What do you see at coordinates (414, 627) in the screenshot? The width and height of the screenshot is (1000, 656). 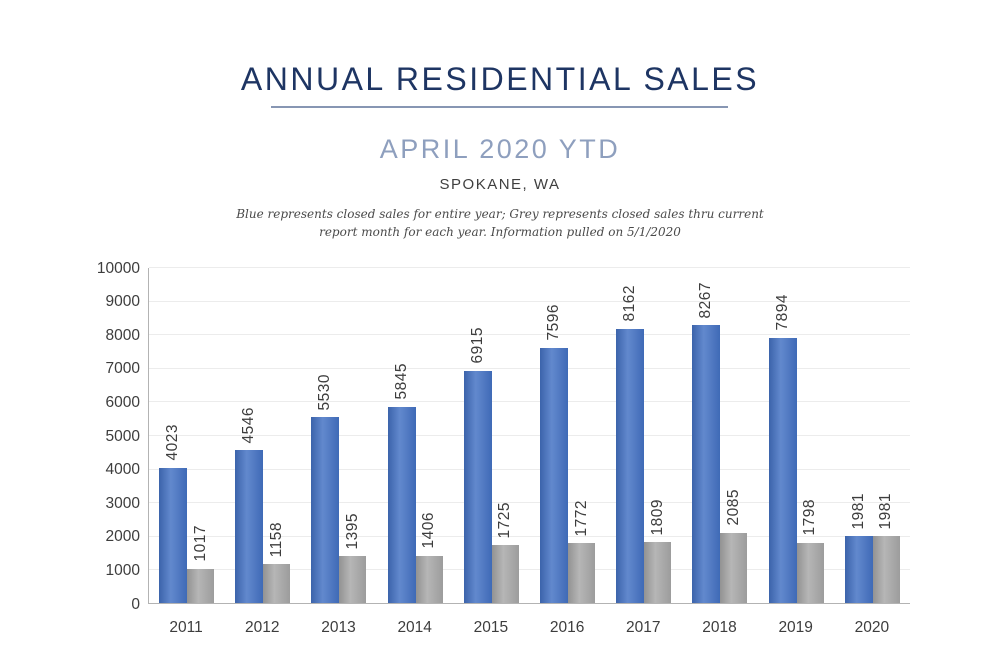 I see `x-axis-label: 2014` at bounding box center [414, 627].